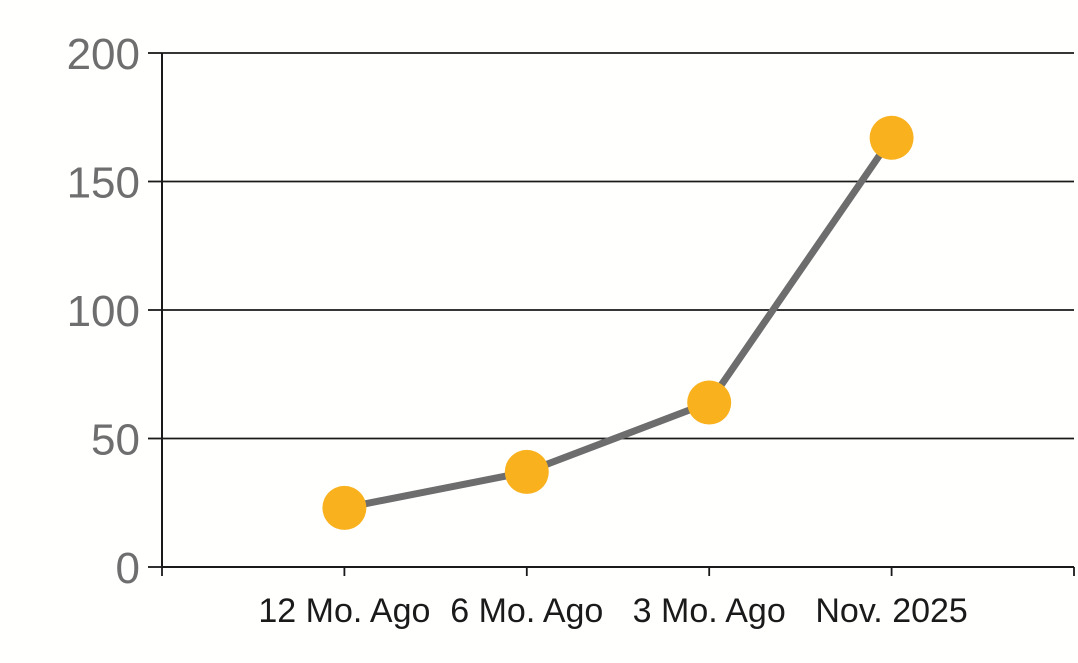 The image size is (1078, 663). Describe the element at coordinates (891, 611) in the screenshot. I see `x-axis-label: Nov. 2025` at that location.